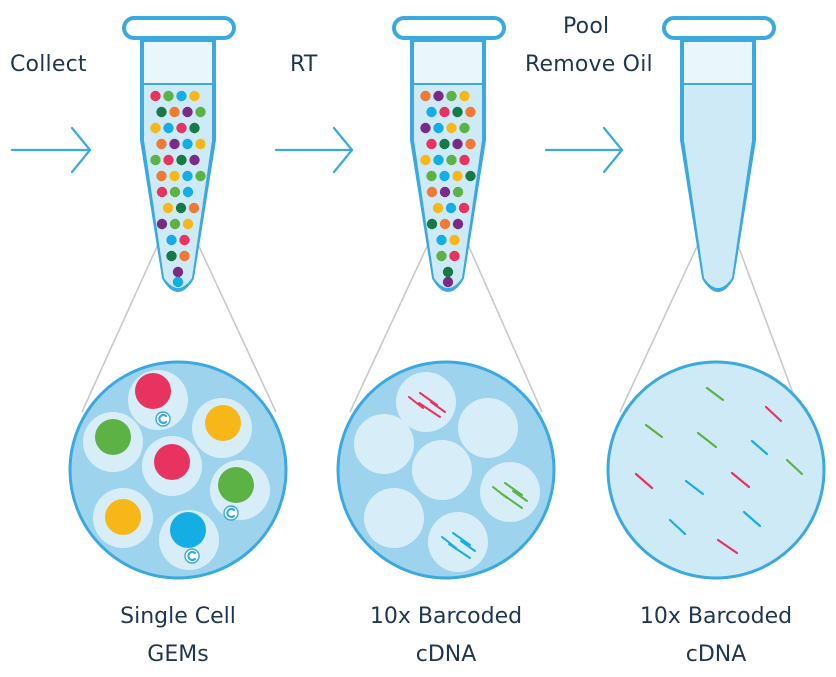 Image resolution: width=836 pixels, height=677 pixels. Describe the element at coordinates (446, 636) in the screenshot. I see `caption-barcoded-cdna: 10x Barcoded cDNA` at that location.